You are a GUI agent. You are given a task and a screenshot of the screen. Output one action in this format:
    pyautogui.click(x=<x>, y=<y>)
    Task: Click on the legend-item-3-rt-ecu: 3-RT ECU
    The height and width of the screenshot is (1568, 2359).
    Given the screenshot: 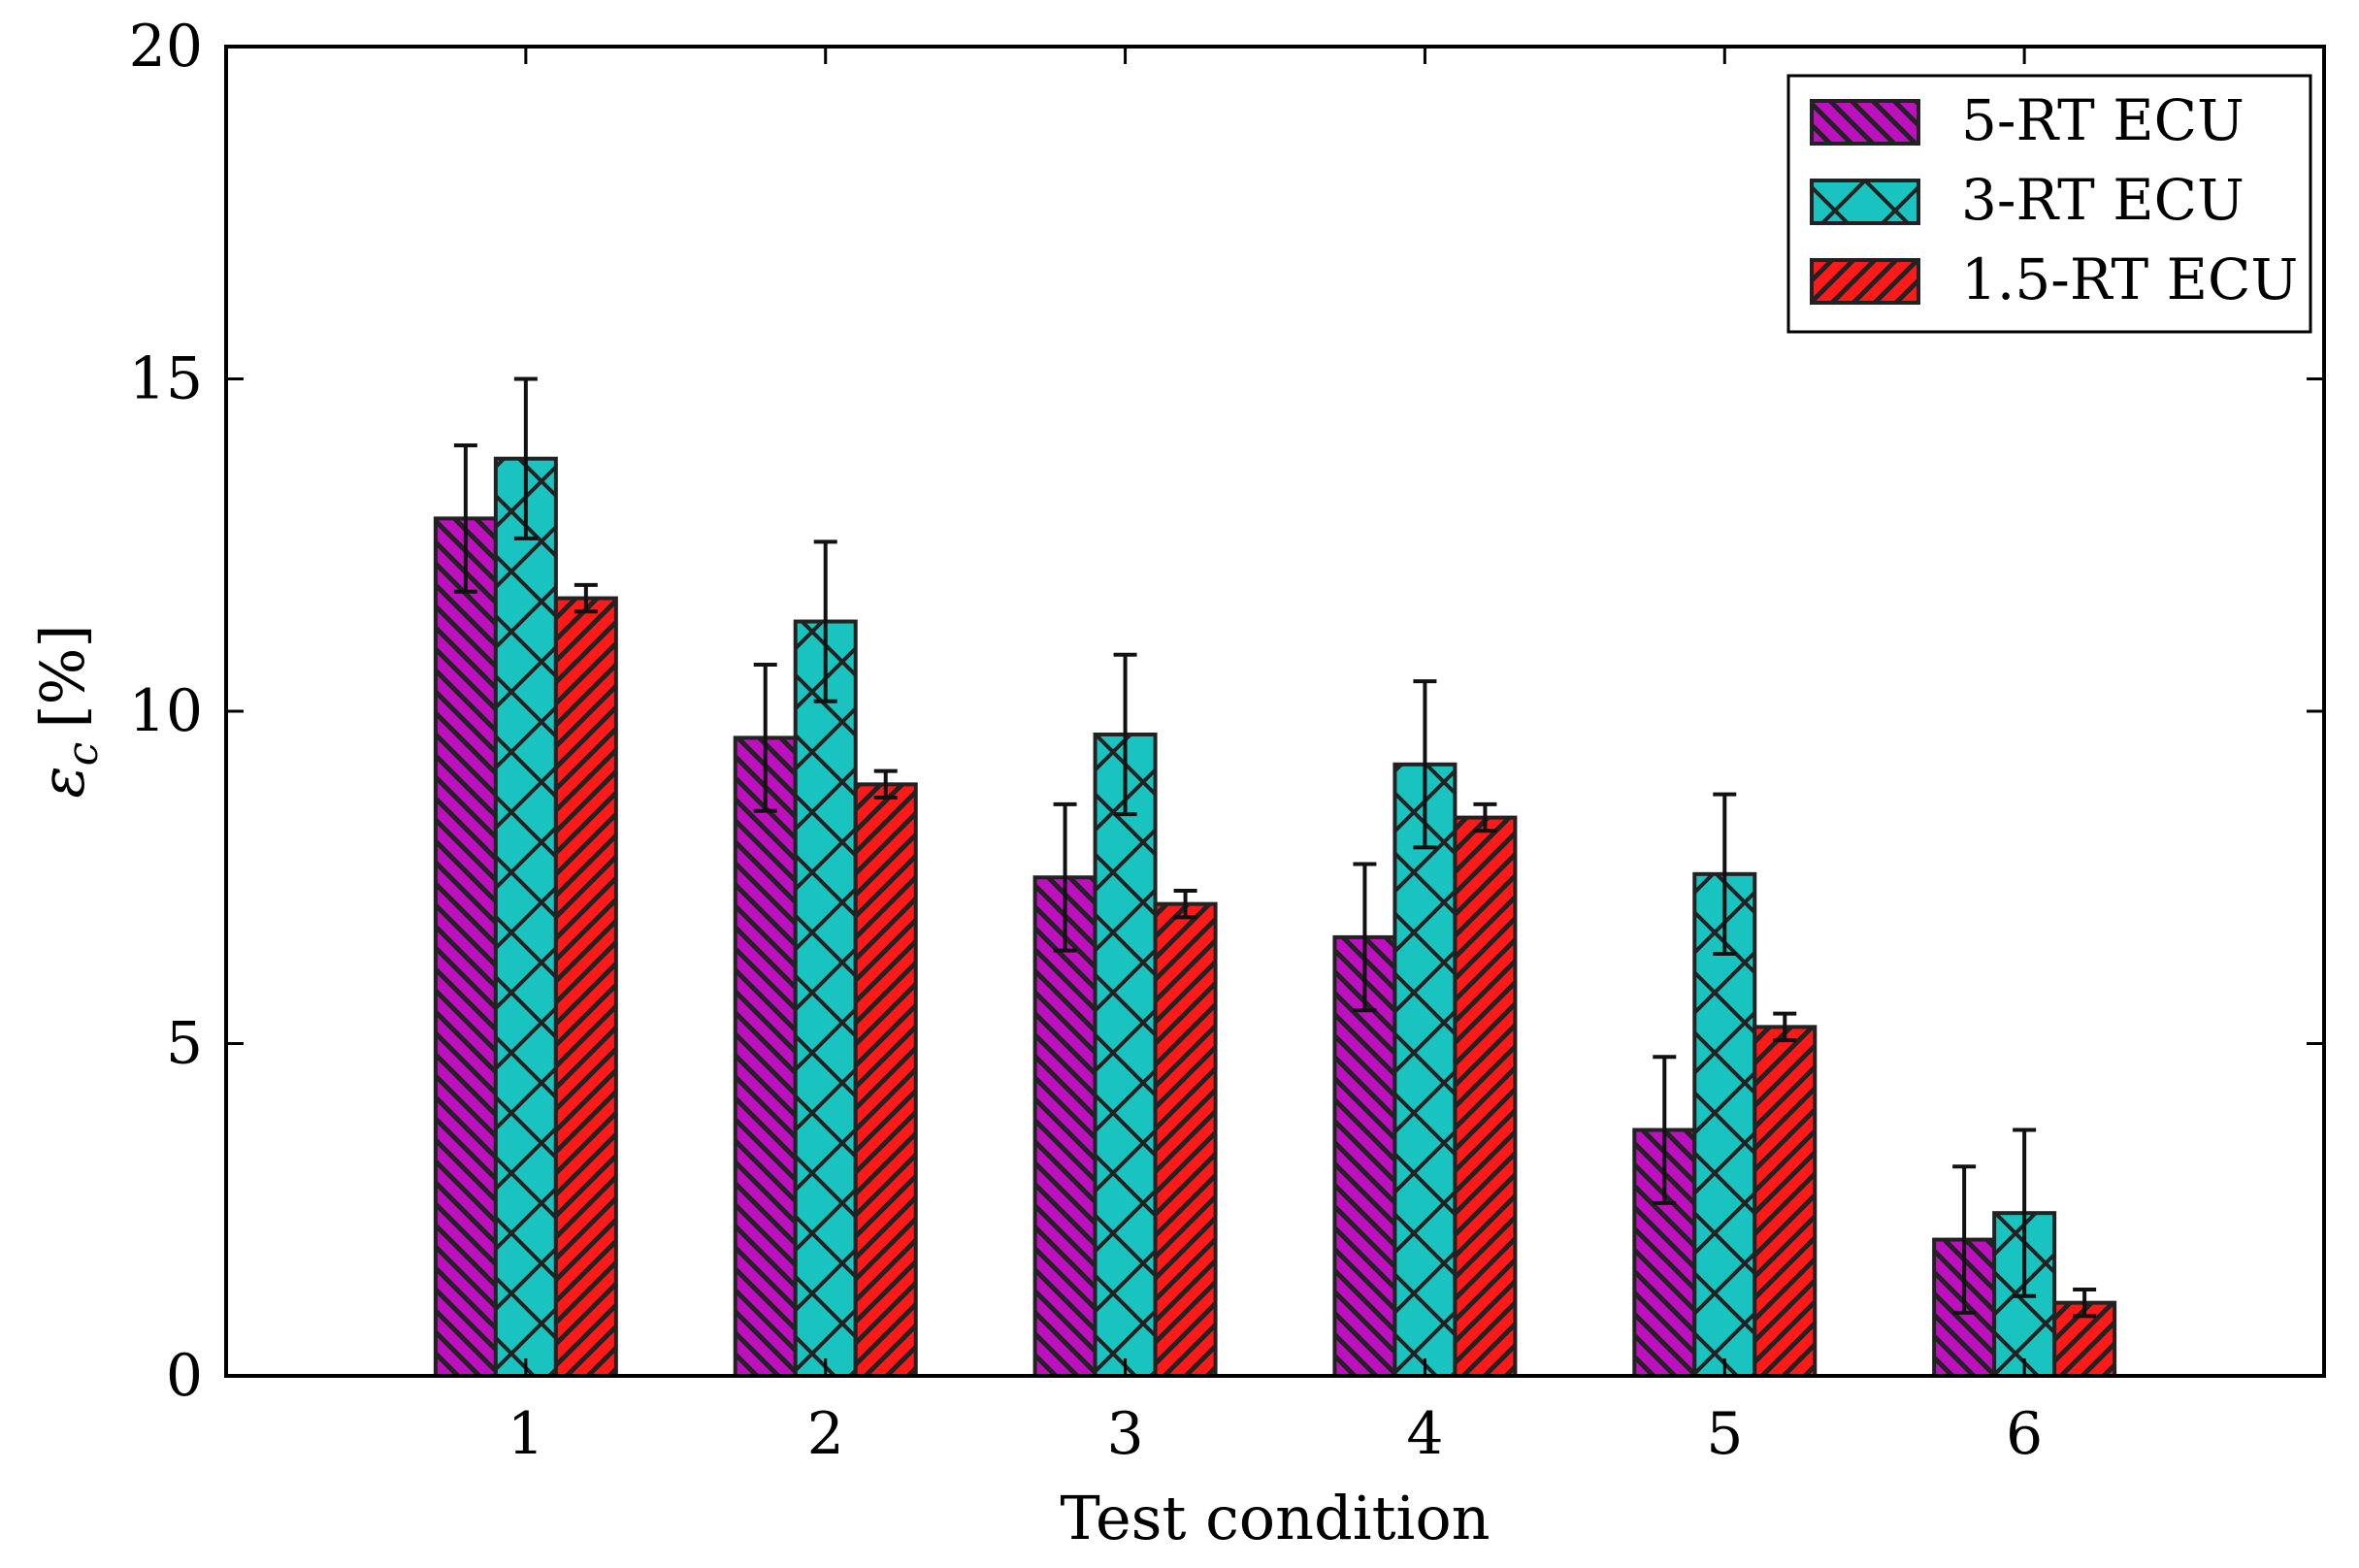 What is the action you would take?
    pyautogui.click(x=2027, y=200)
    